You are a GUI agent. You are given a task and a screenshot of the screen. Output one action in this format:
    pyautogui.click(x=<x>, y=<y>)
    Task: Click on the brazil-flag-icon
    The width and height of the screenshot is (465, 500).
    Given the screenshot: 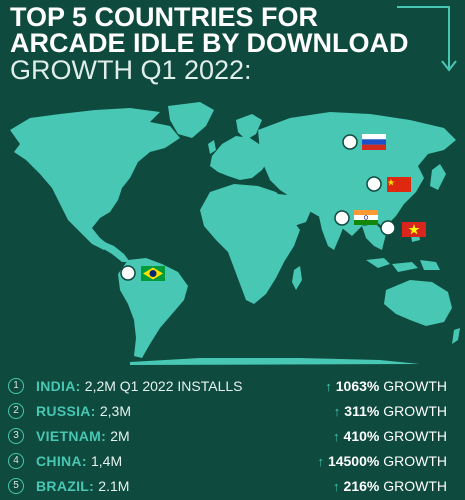 What is the action you would take?
    pyautogui.click(x=153, y=273)
    